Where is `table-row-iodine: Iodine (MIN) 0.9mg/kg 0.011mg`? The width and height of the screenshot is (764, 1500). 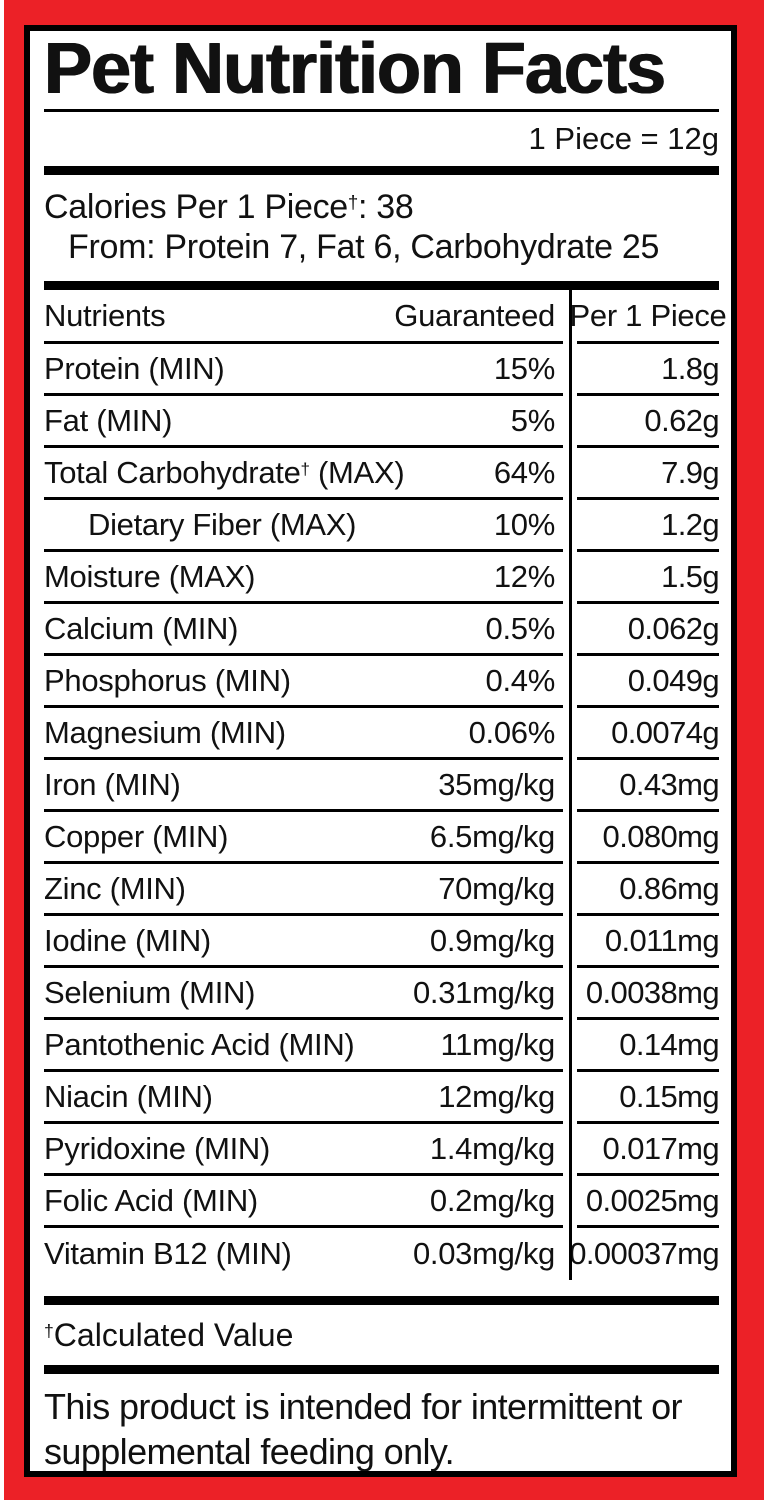 table-row-iodine: Iodine (MIN) 0.9mg/kg 0.011mg is located at coordinates (382, 942).